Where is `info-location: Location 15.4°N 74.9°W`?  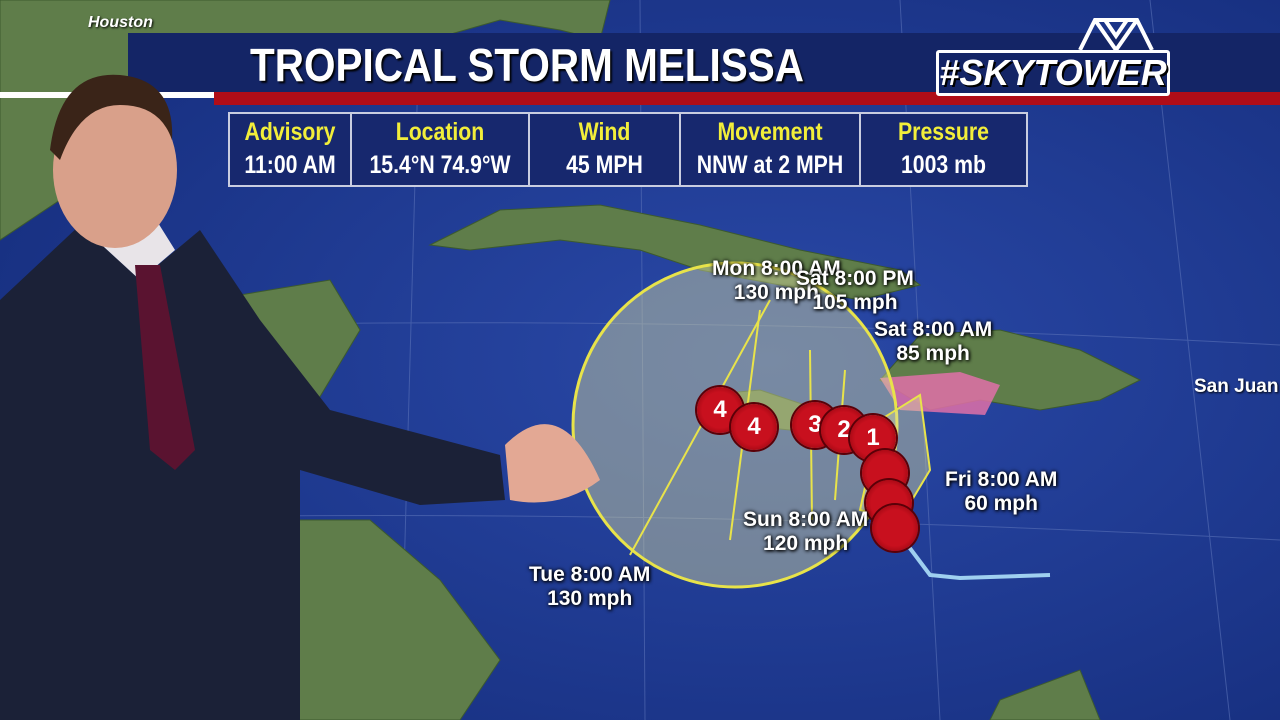 info-location: Location 15.4°N 74.9°W is located at coordinates (441, 149).